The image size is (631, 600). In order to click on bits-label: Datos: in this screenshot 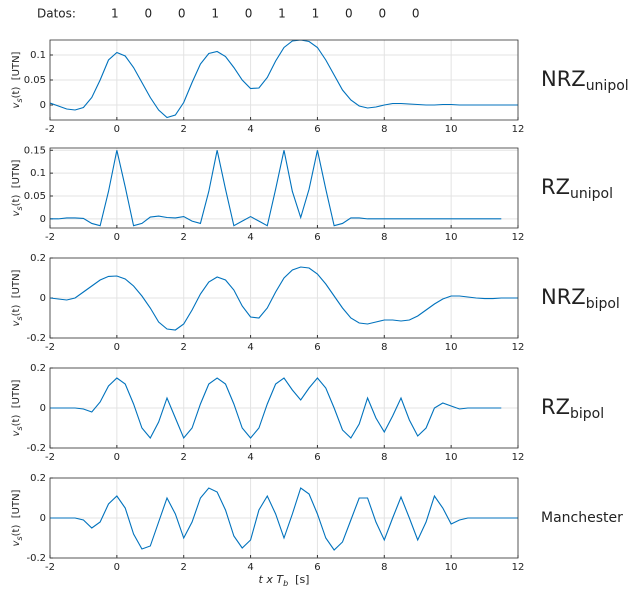, I will do `click(56, 14)`.